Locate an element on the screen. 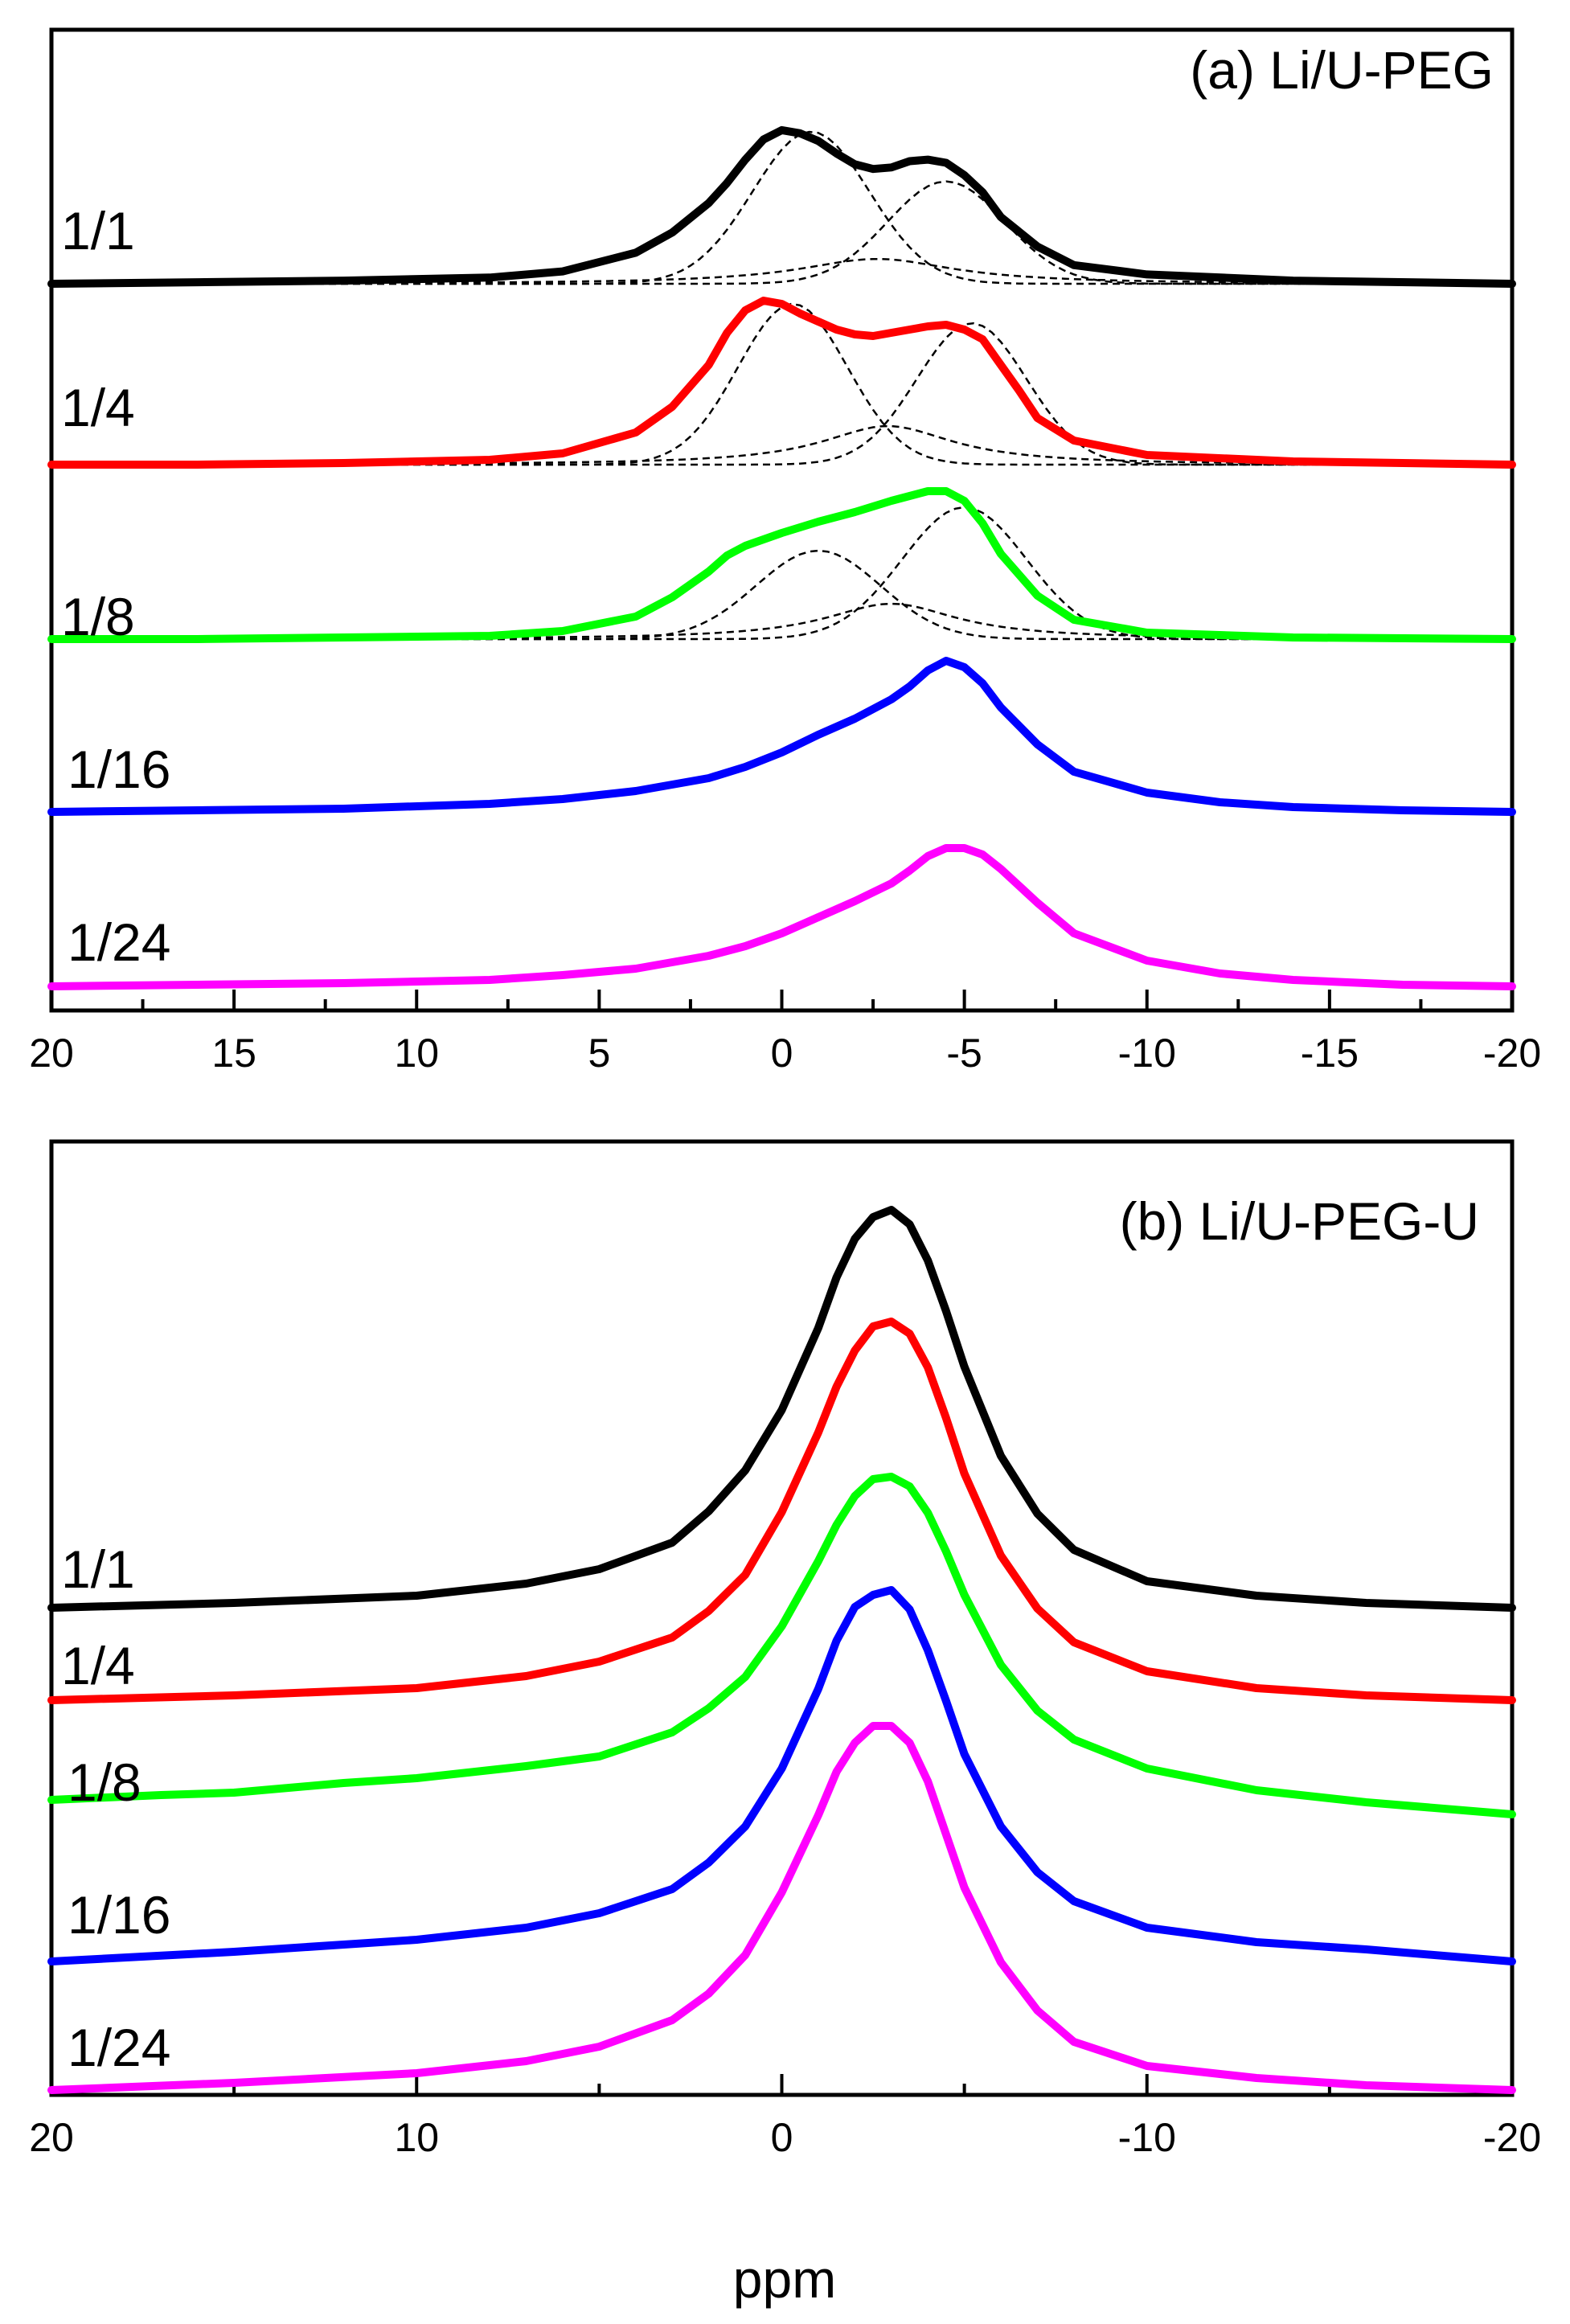 The width and height of the screenshot is (1570, 2324). x-tick-label: 5 is located at coordinates (599, 1053).